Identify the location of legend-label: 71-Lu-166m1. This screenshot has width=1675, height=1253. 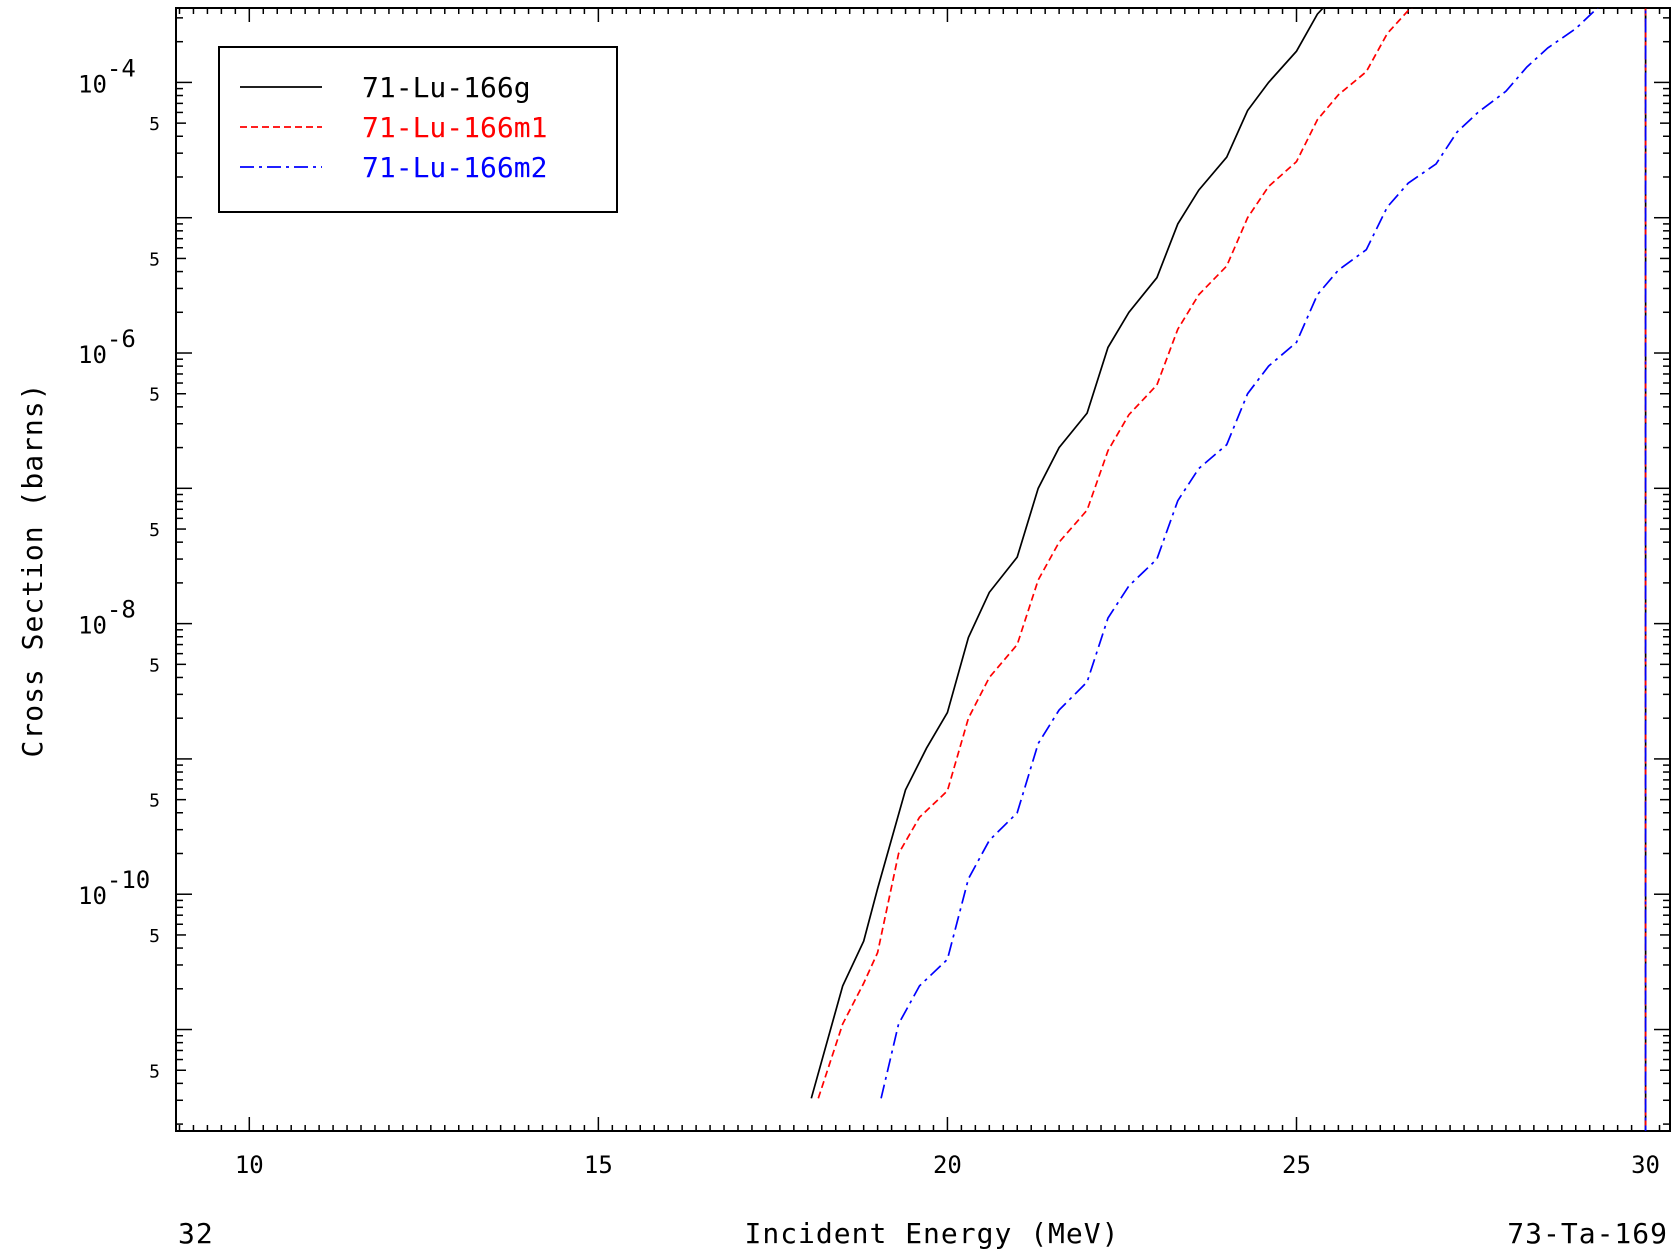
(454, 127).